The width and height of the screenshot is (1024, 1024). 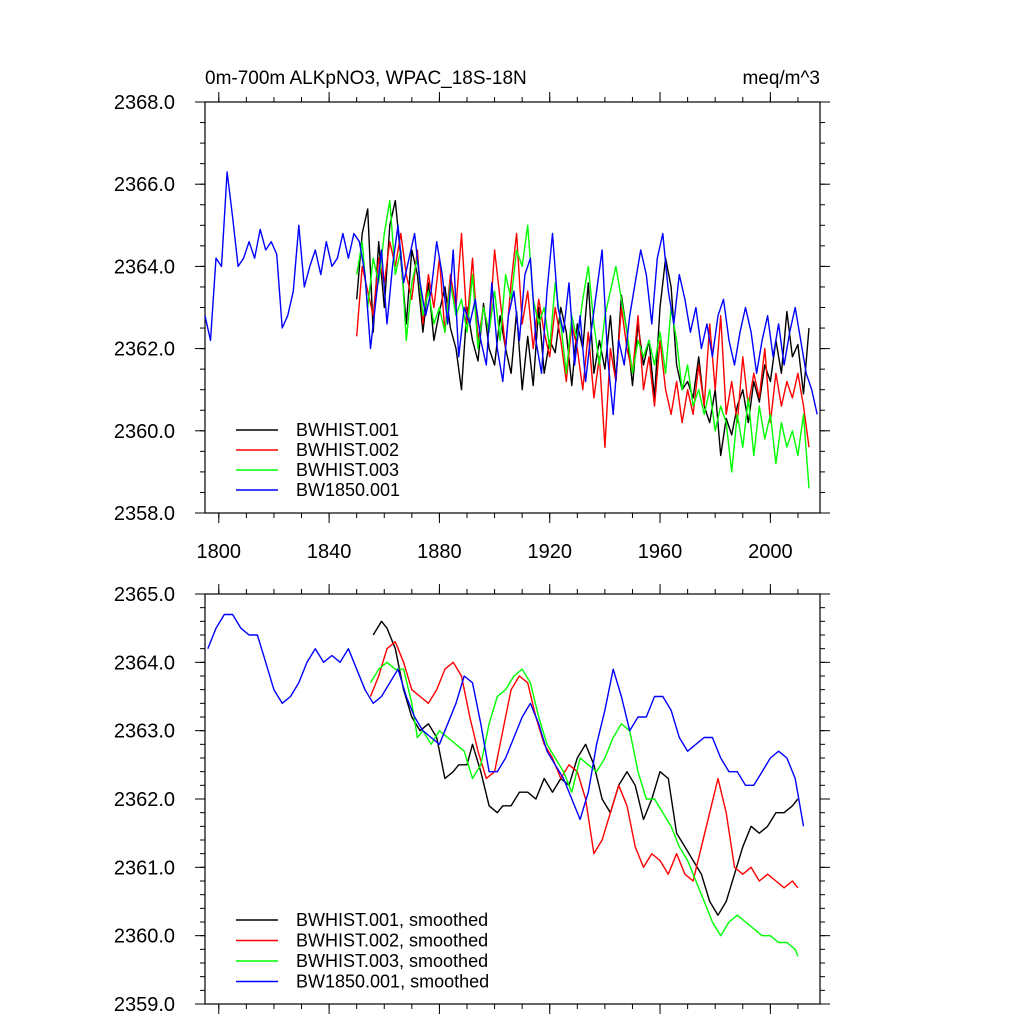 What do you see at coordinates (347, 470) in the screenshot?
I see `top-legend-label-3: BWHIST.003` at bounding box center [347, 470].